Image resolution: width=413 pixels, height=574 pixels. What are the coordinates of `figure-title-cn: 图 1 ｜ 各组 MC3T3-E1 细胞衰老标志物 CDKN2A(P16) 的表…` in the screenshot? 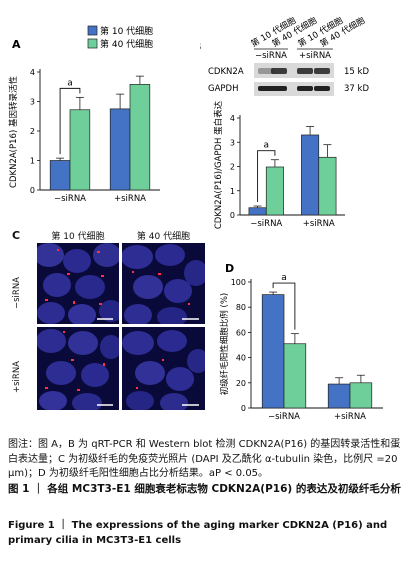 It's located at (204, 489).